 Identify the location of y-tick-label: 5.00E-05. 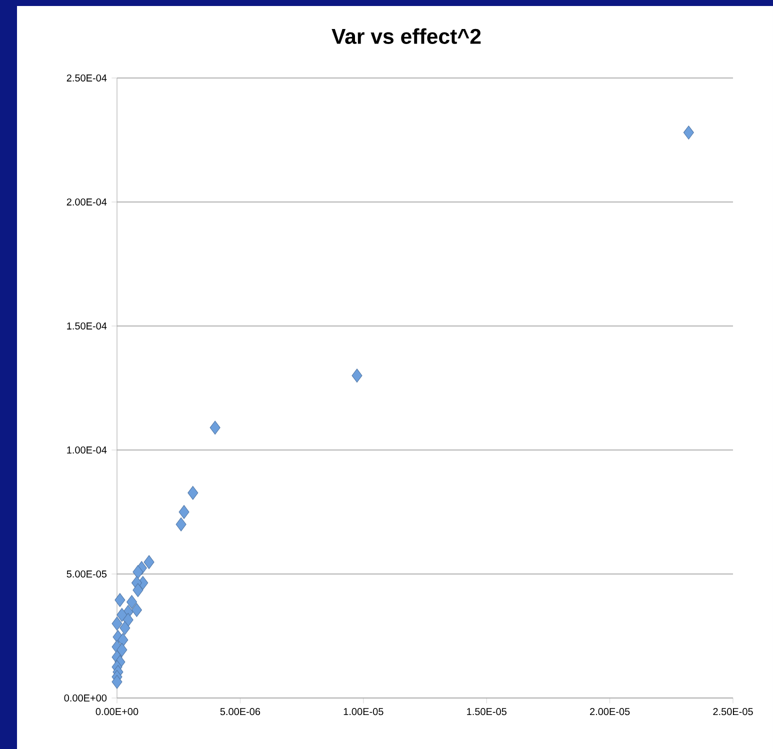
(86, 574).